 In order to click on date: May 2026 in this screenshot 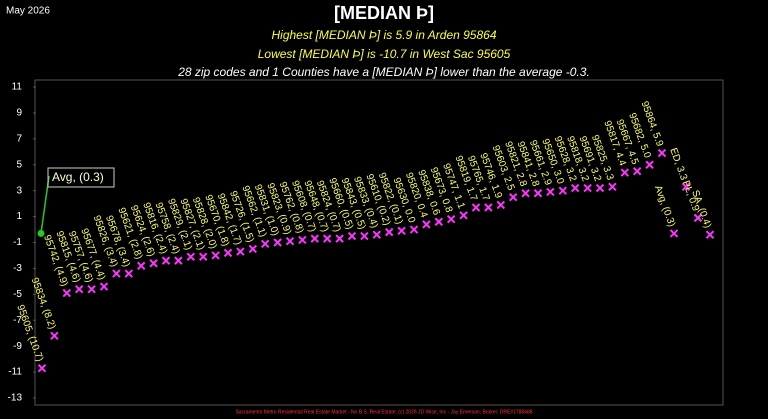, I will do `click(28, 11)`.